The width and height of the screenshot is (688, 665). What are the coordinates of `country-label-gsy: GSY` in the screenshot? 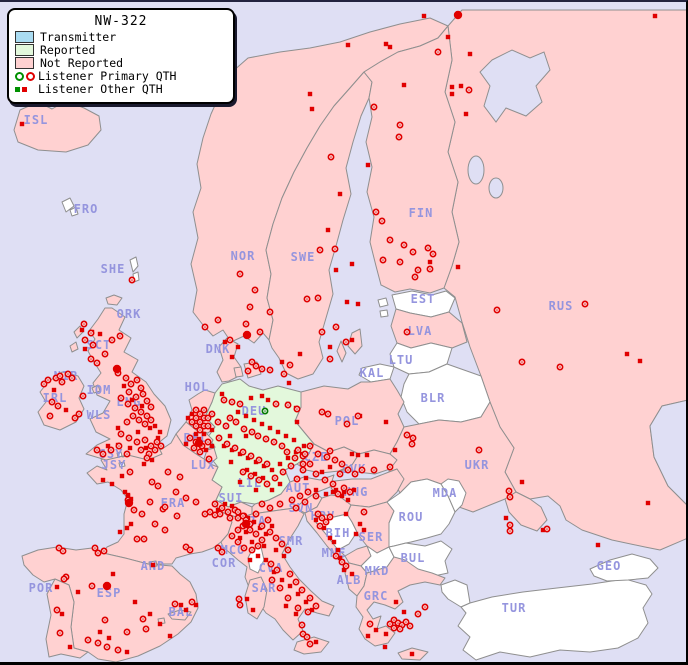 It's located at (111, 454).